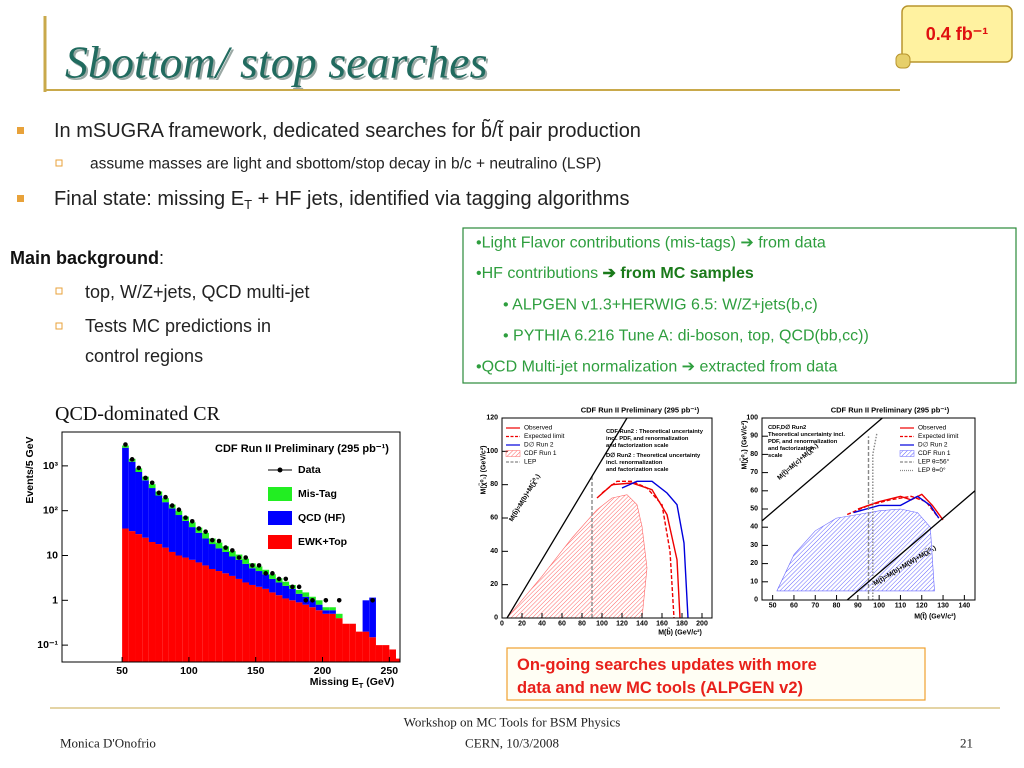 The image size is (1024, 768). What do you see at coordinates (754, 581) in the screenshot?
I see `y-tick-label: 10` at bounding box center [754, 581].